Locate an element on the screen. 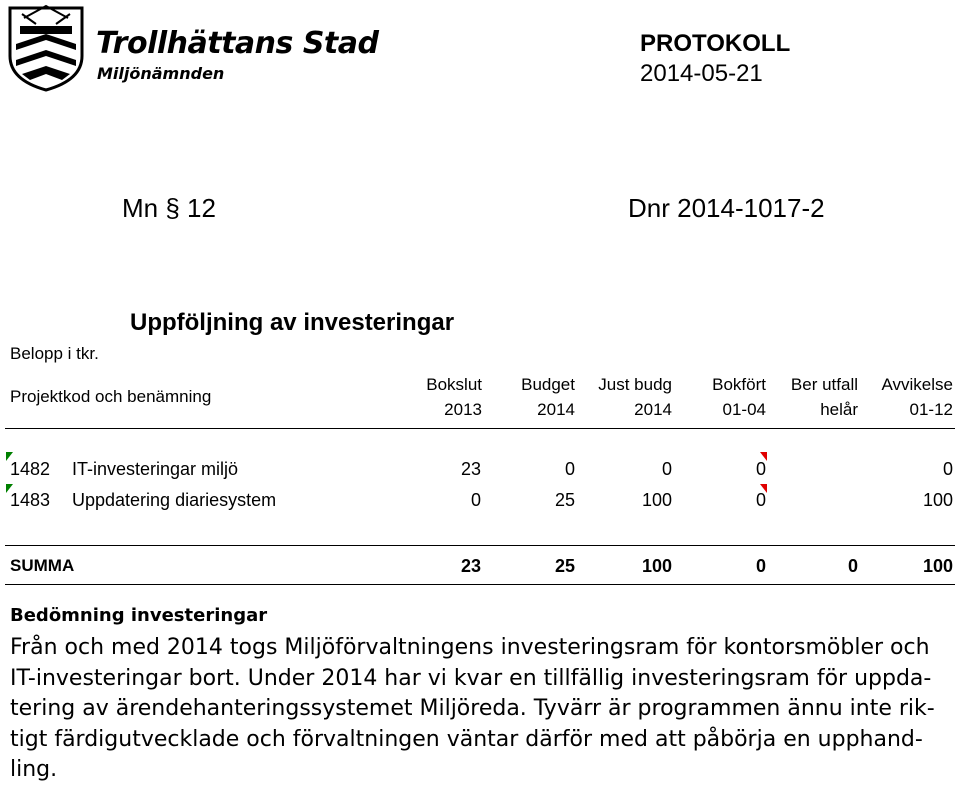 Image resolution: width=960 pixels, height=786 pixels. col-header-avvikelse-sub: 01-12 is located at coordinates (931, 409).